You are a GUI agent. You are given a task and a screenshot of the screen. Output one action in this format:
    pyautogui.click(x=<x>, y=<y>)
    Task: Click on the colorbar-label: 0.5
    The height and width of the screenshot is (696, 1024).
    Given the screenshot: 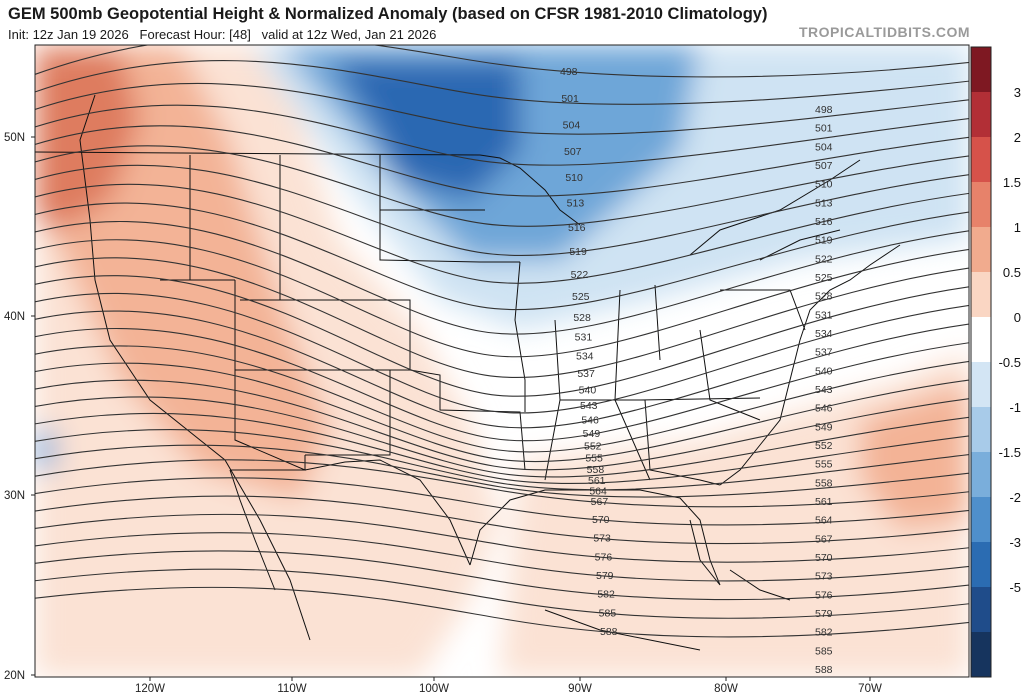 What is the action you would take?
    pyautogui.click(x=1012, y=272)
    